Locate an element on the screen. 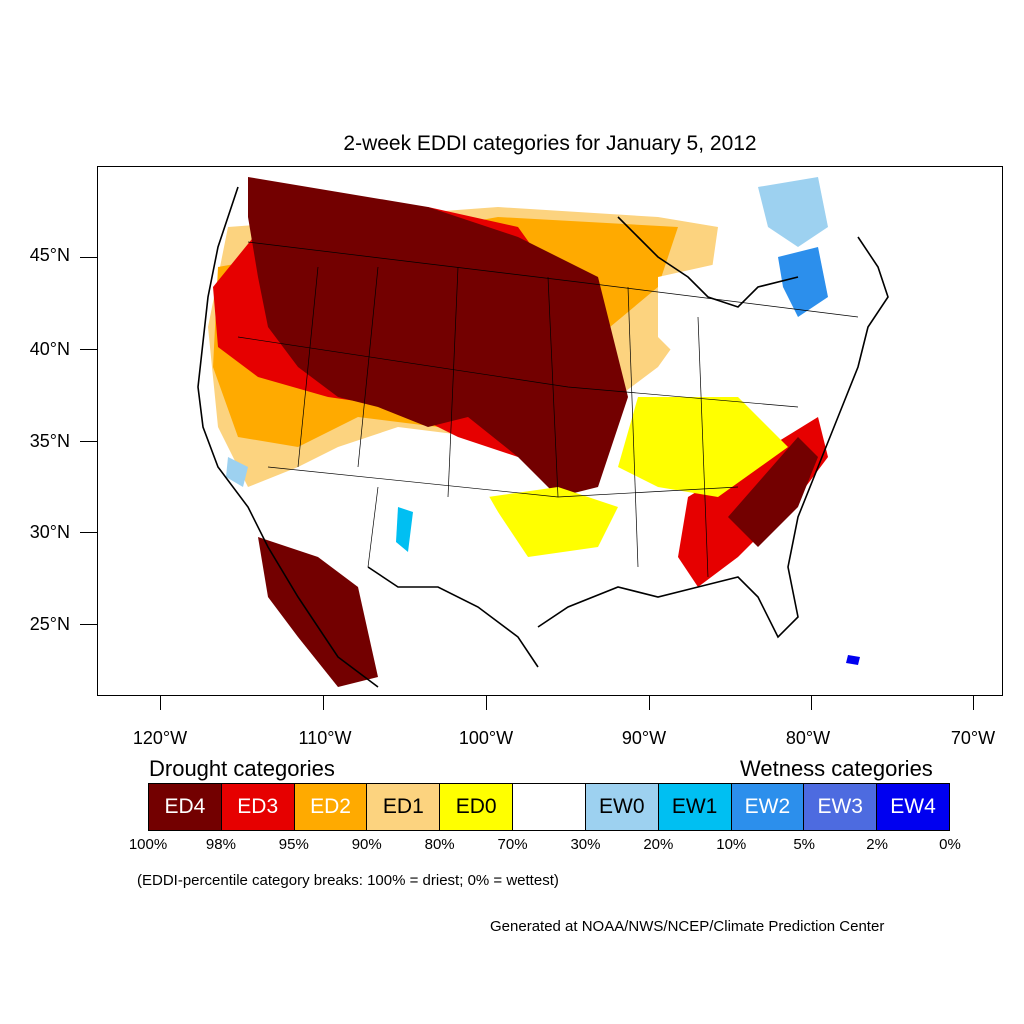 The width and height of the screenshot is (1024, 1024). percentile-label: 0% is located at coordinates (950, 844).